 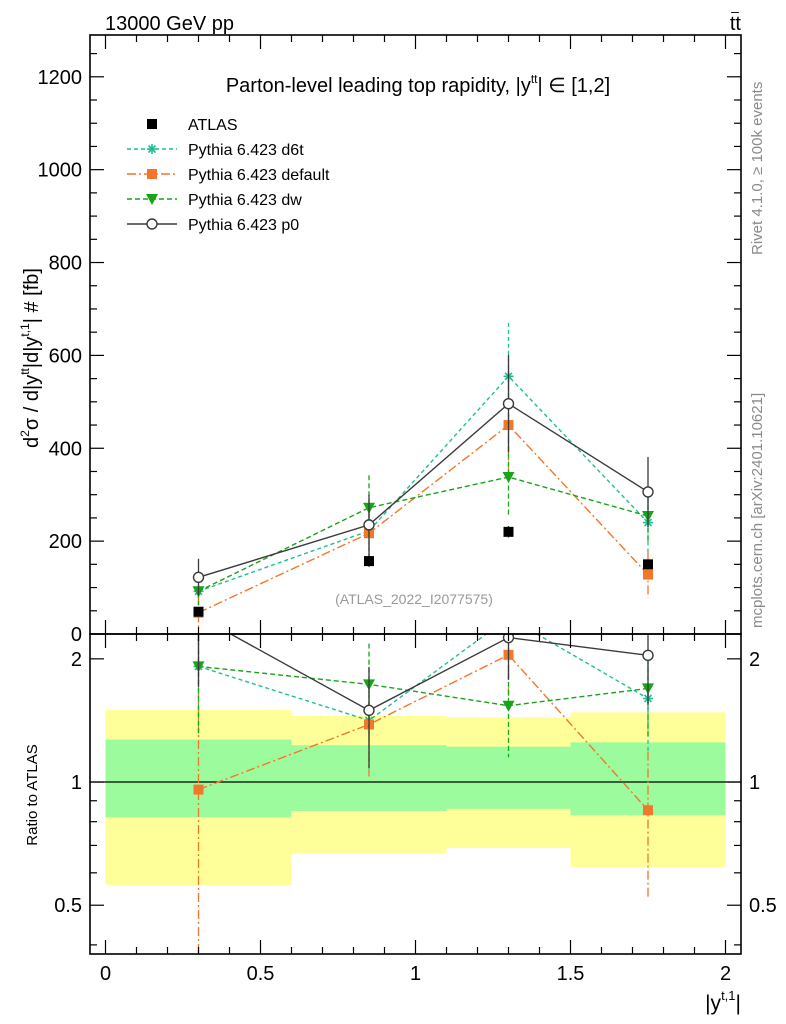 I want to click on x-axis-label: |yt,1|, so click(x=723, y=1001).